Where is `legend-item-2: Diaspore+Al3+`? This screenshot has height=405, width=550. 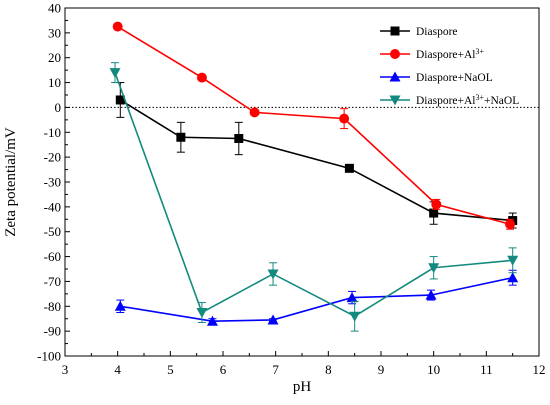 legend-item-2: Diaspore+Al3+ is located at coordinates (432, 54).